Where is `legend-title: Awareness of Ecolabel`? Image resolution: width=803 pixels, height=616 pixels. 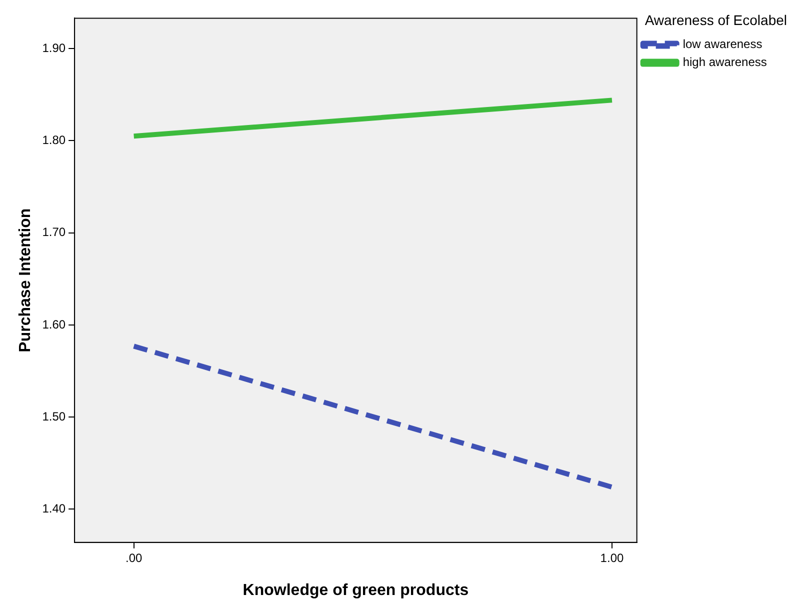 legend-title: Awareness of Ecolabel is located at coordinates (716, 20).